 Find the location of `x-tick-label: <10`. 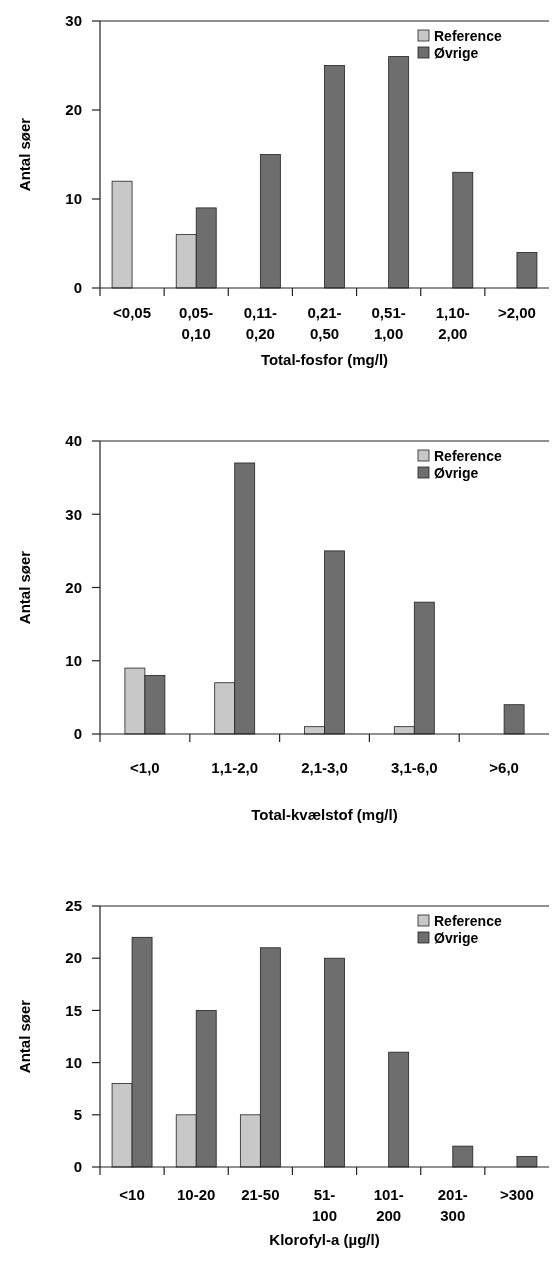

x-tick-label: <10 is located at coordinates (132, 1194).